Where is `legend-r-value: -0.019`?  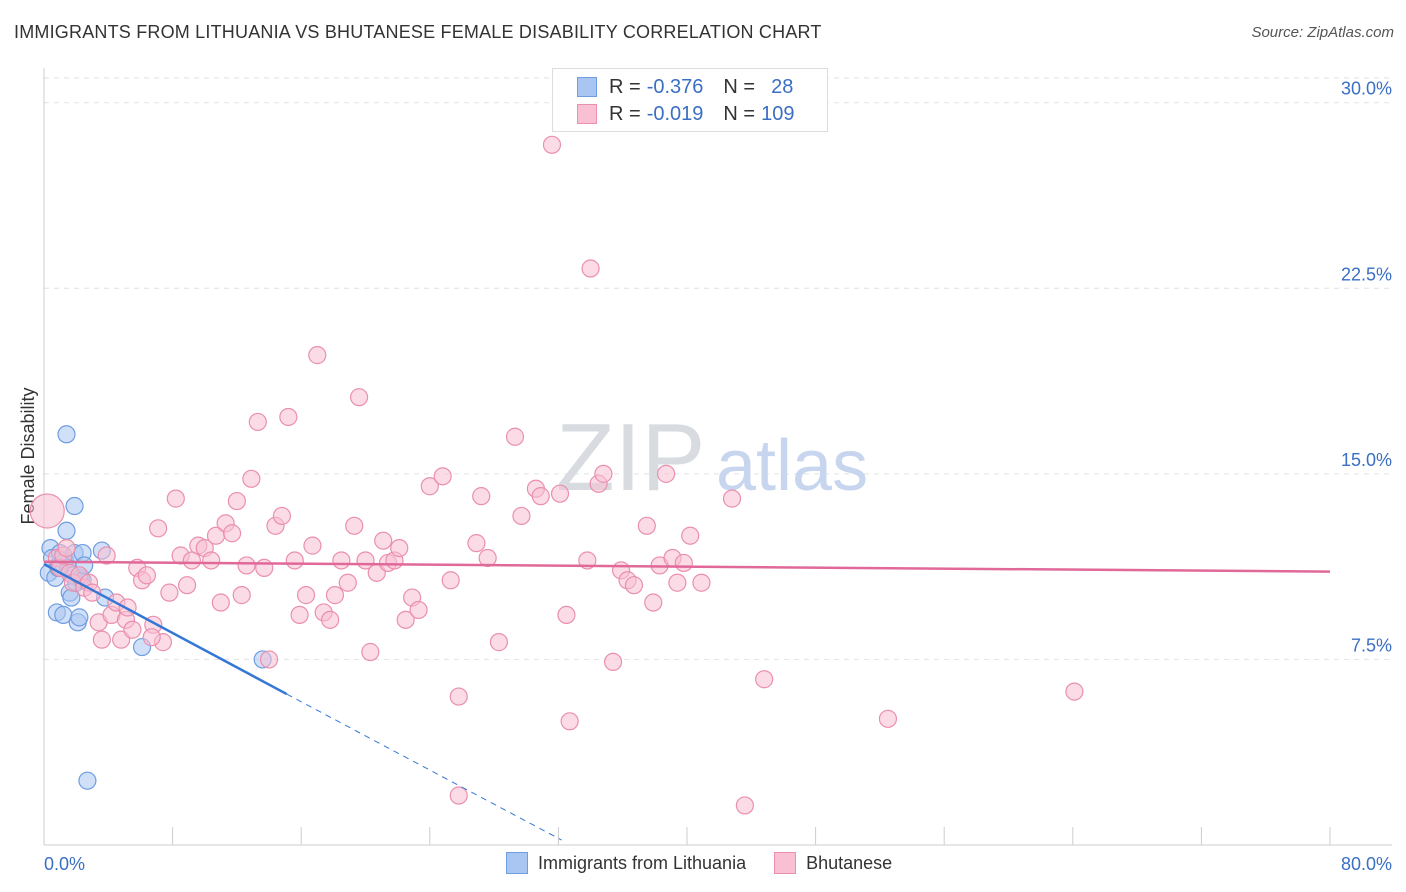 legend-r-value: -0.019 is located at coordinates (675, 113).